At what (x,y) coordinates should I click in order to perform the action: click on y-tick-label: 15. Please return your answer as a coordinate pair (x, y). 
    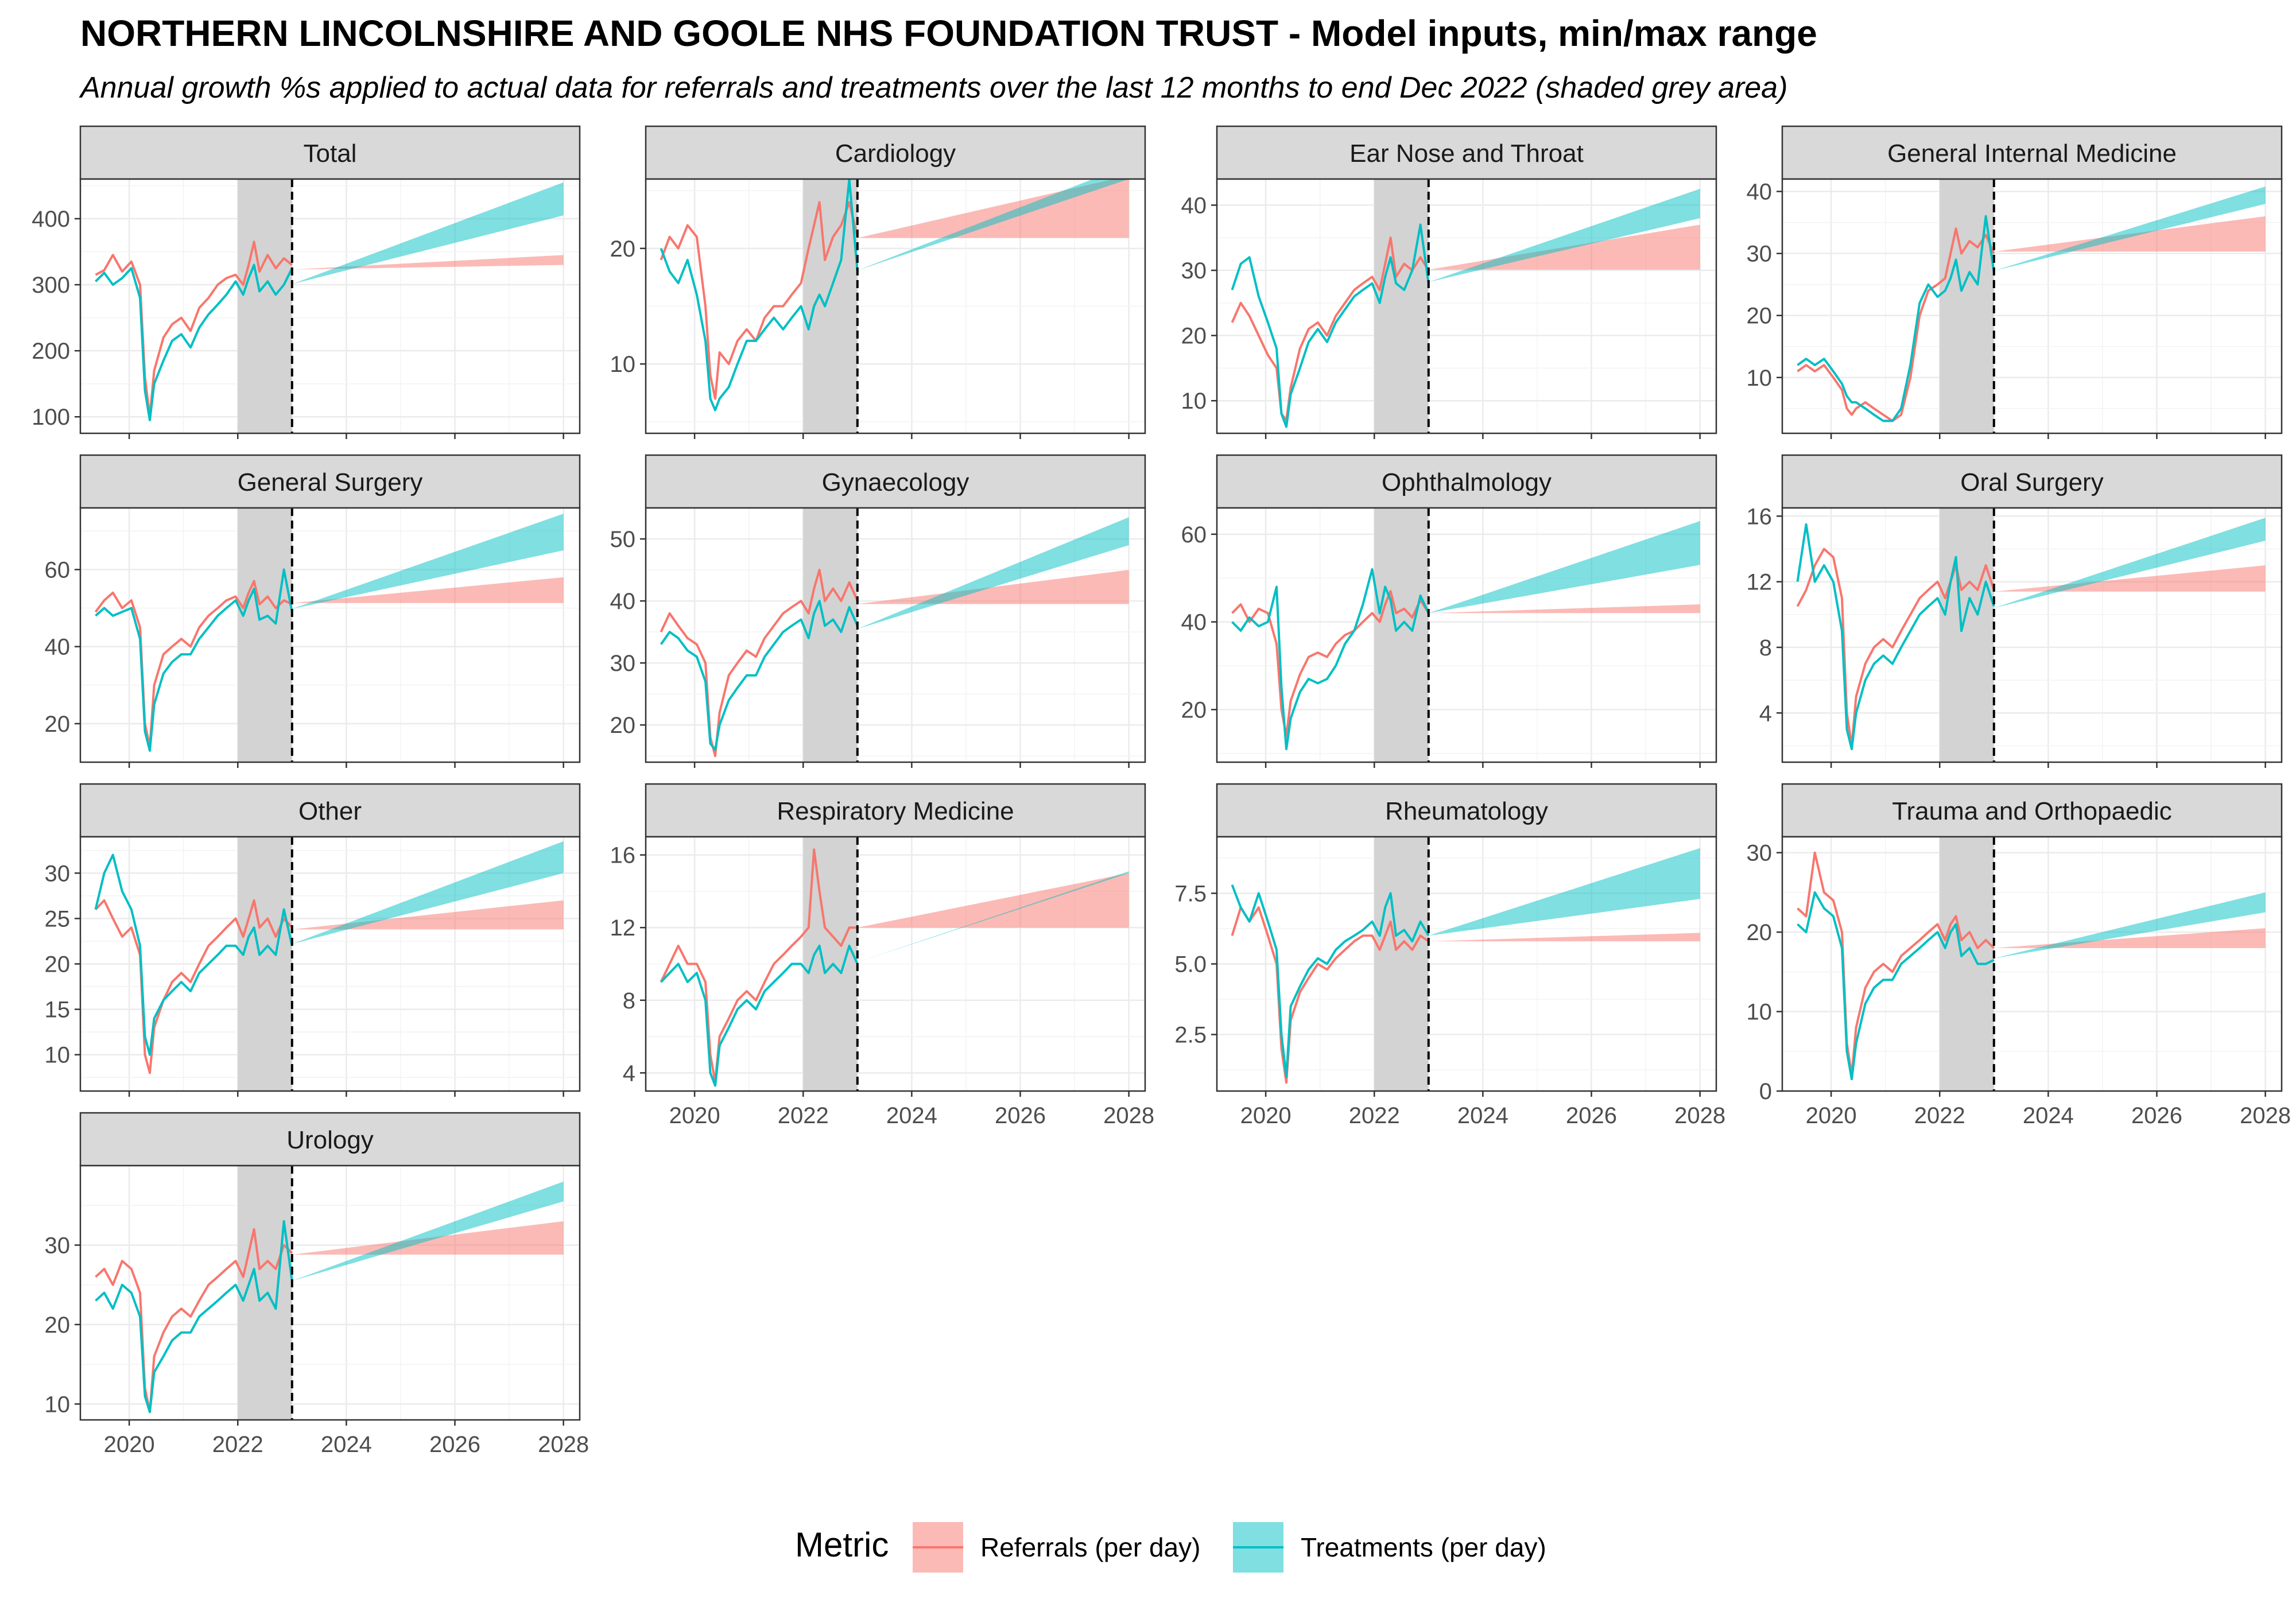
    Looking at the image, I should click on (58, 1010).